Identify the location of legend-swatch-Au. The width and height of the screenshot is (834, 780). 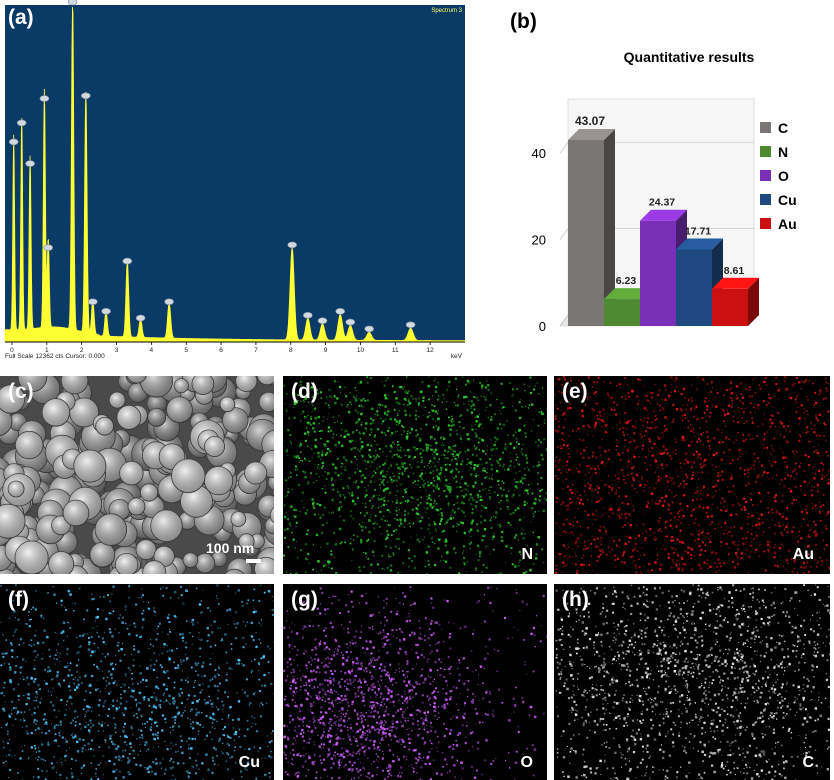
(765, 223).